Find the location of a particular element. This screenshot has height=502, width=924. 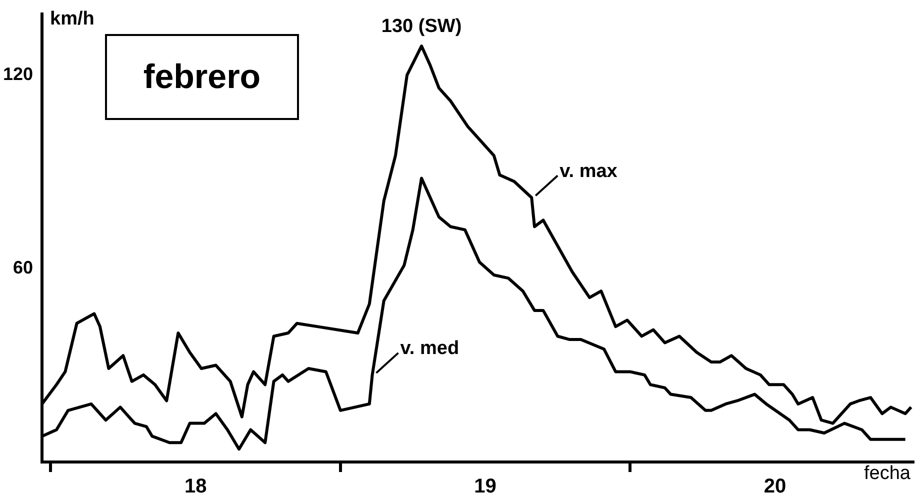

annotation: 130 (SW) is located at coordinates (421, 26).